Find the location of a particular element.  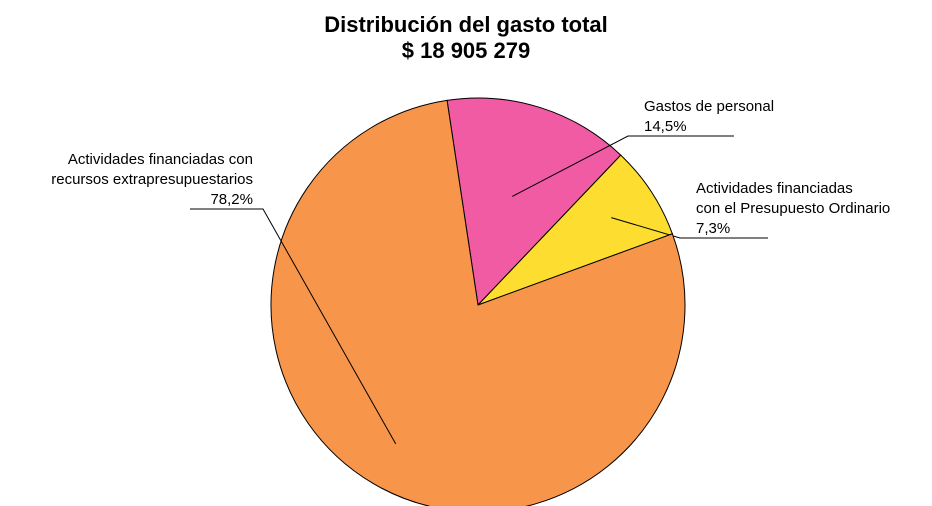

slice-label-2: Actividades financiadas con is located at coordinates (160, 159).